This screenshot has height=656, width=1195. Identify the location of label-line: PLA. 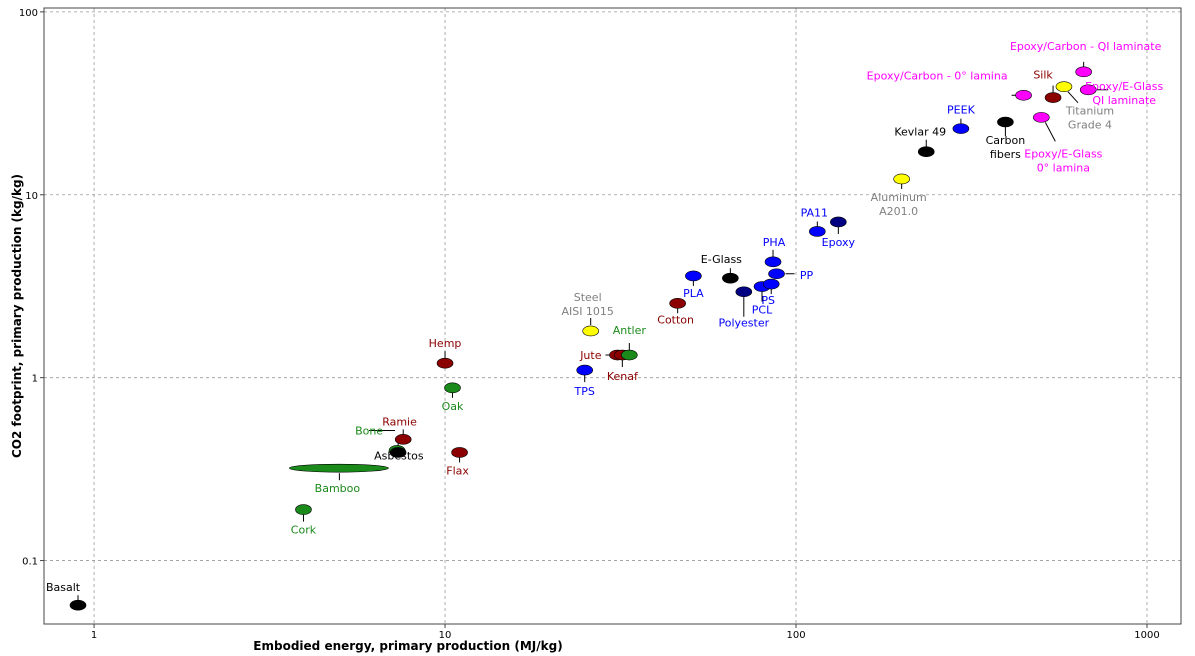
(693, 293).